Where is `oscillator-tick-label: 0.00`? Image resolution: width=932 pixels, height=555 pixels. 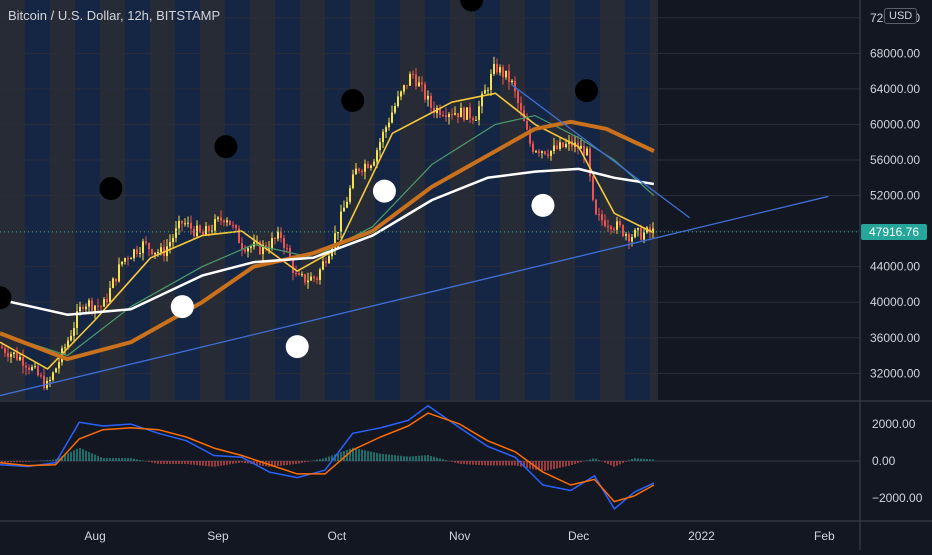 oscillator-tick-label: 0.00 is located at coordinates (884, 461).